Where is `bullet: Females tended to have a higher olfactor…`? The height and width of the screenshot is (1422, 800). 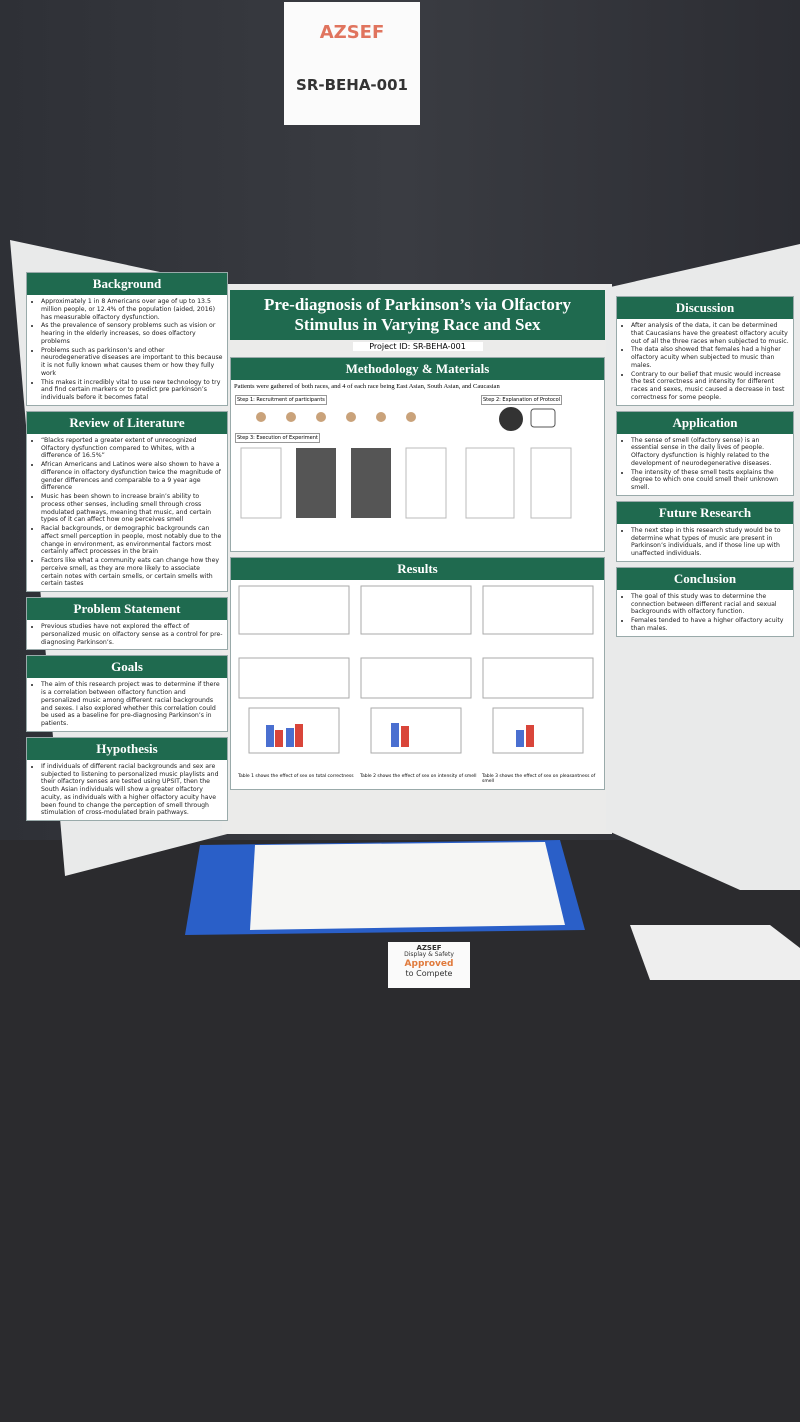
bullet: Females tended to have a higher olfactor… is located at coordinates (710, 625).